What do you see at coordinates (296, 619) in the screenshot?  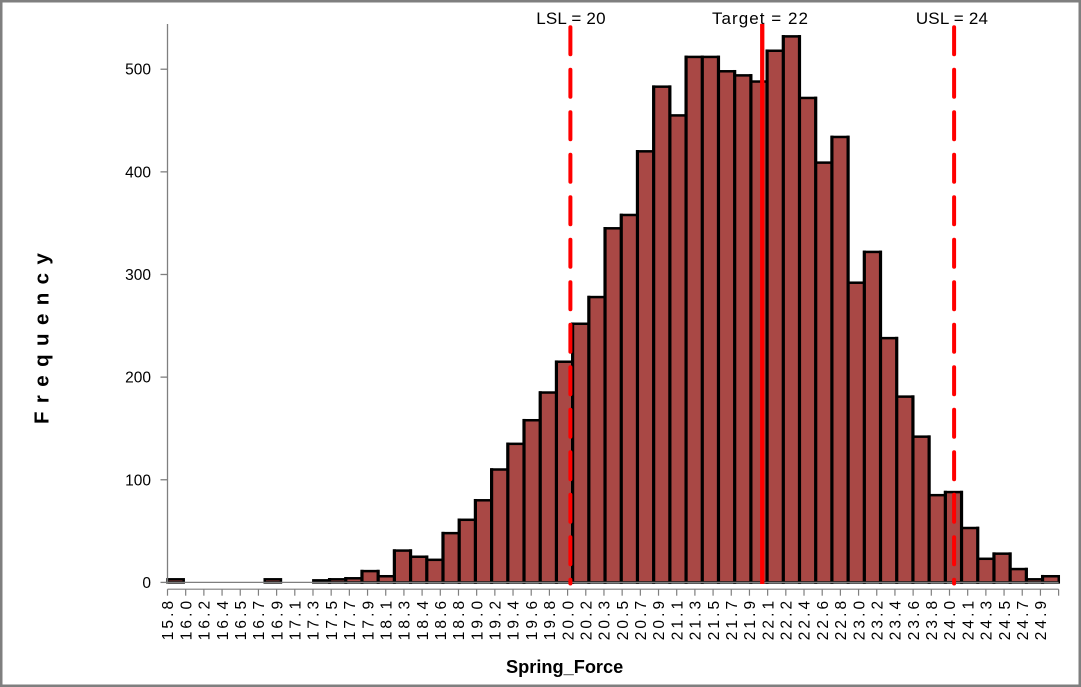 I see `svg-text: 17.1` at bounding box center [296, 619].